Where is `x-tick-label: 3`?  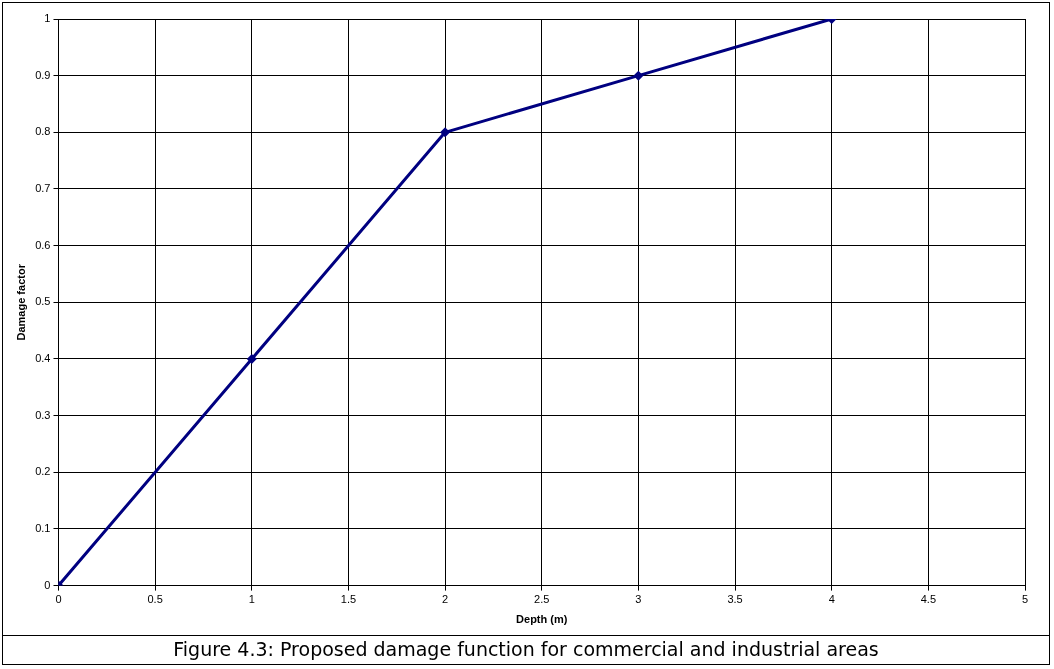
x-tick-label: 3 is located at coordinates (638, 599).